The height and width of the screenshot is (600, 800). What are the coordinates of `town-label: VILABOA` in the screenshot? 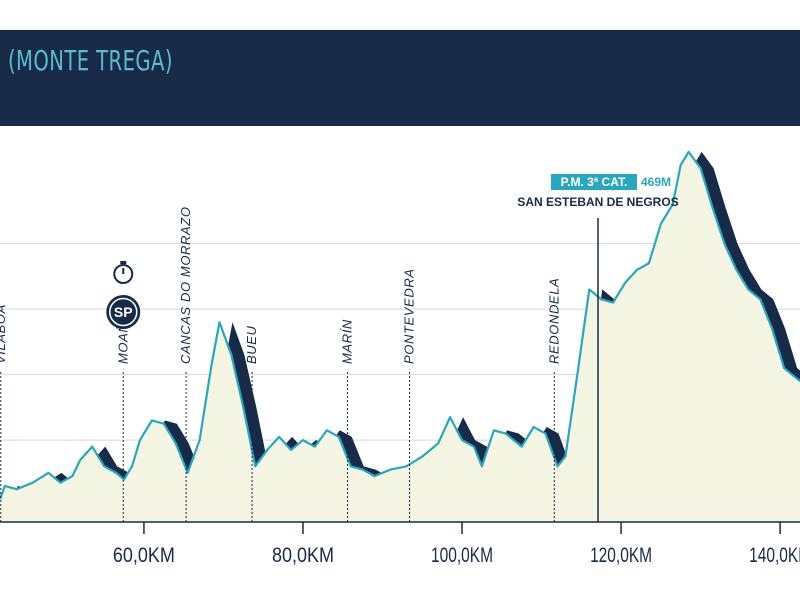 It's located at (4, 334).